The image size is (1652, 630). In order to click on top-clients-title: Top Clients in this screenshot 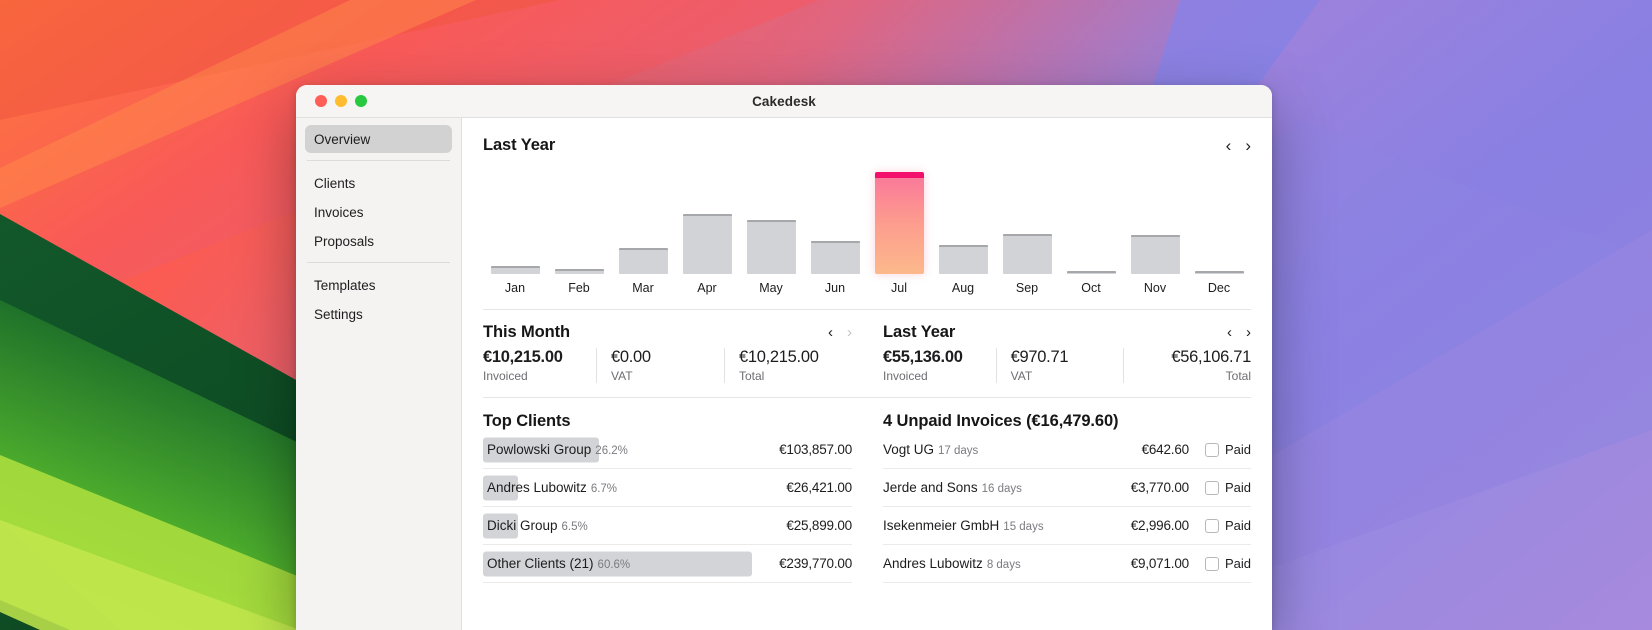, I will do `click(527, 421)`.